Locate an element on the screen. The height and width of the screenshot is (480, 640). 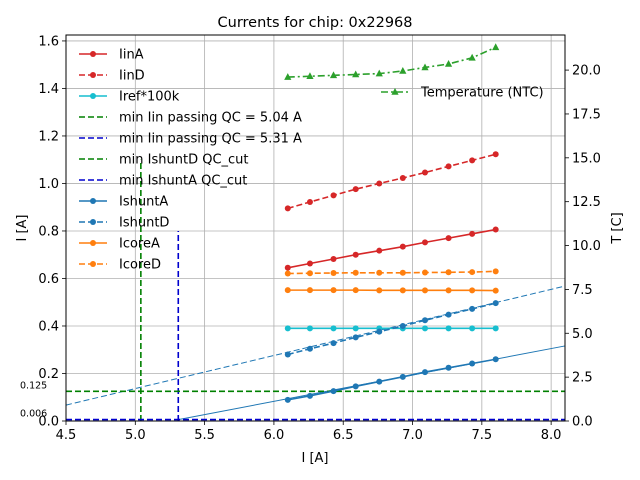
annotation-label: 0.006 is located at coordinates (33, 414).